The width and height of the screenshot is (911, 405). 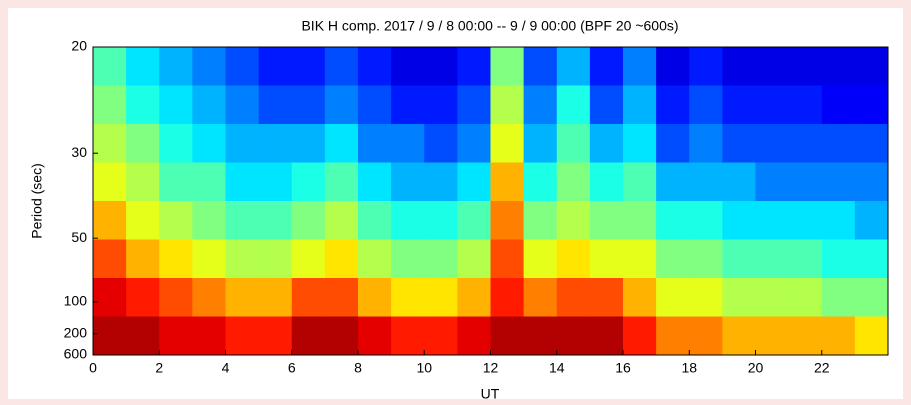 I want to click on y-tick-label: 100, so click(x=76, y=301).